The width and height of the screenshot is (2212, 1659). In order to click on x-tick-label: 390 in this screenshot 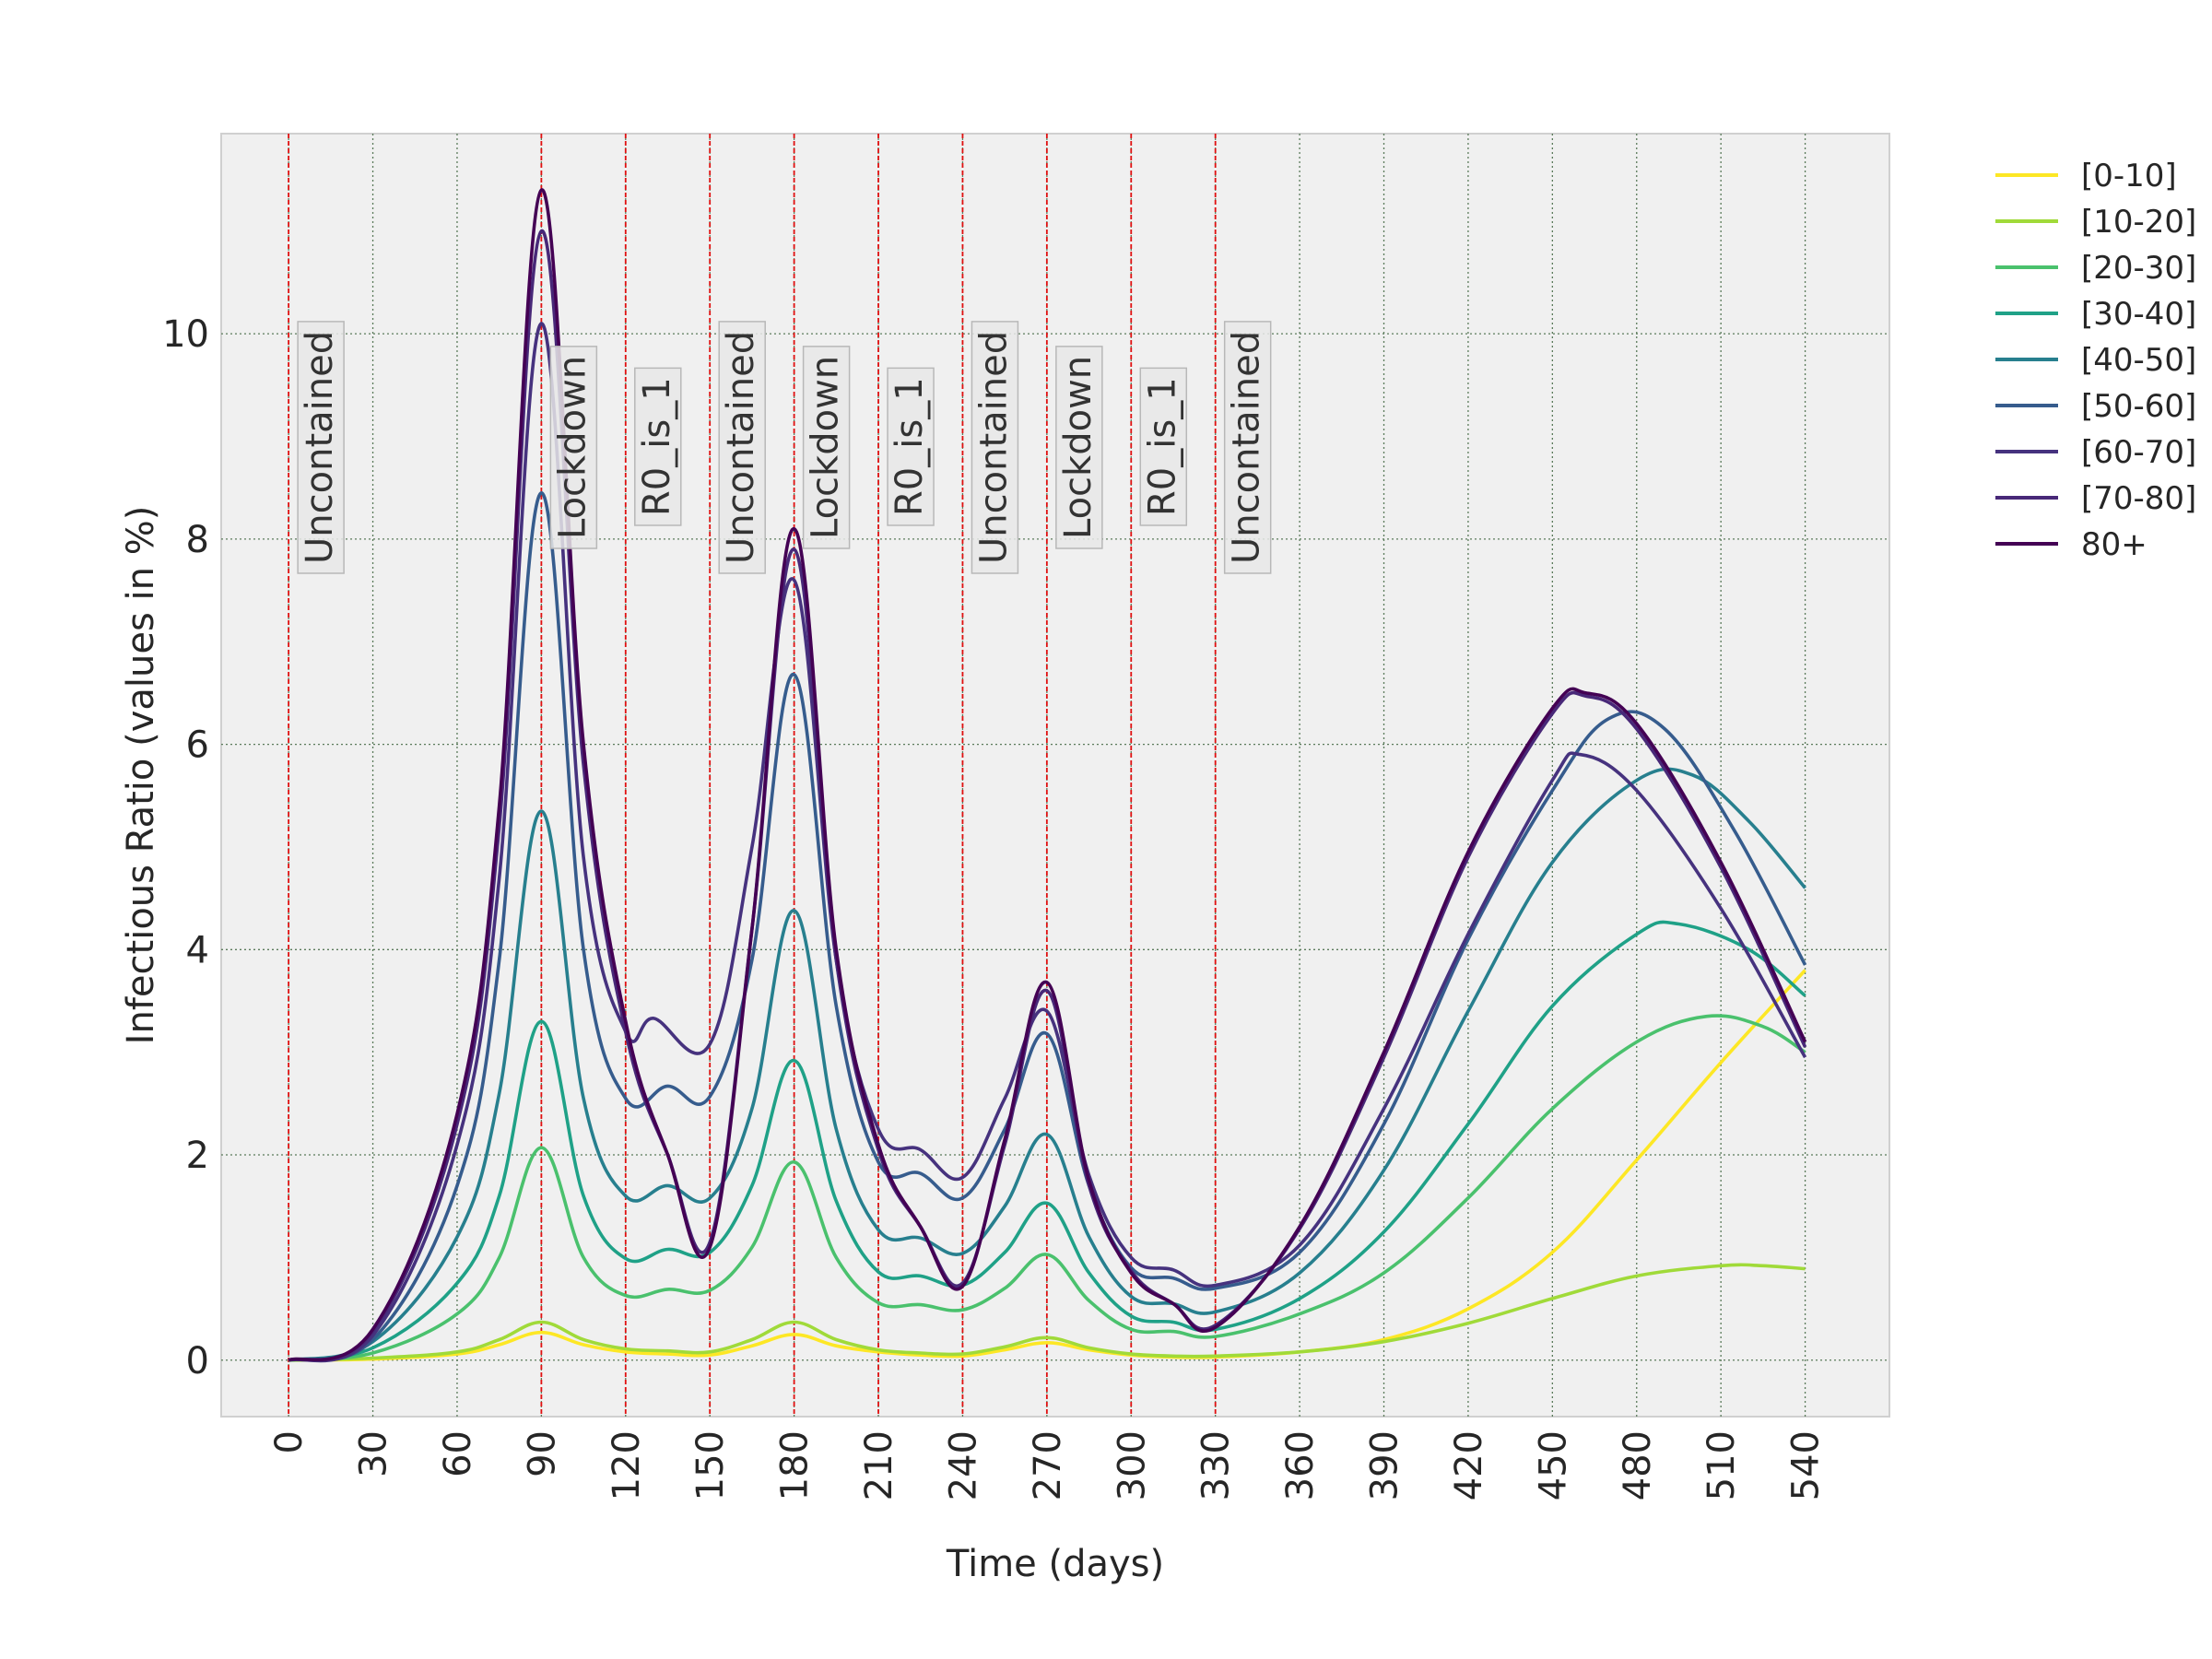, I will do `click(1385, 1465)`.